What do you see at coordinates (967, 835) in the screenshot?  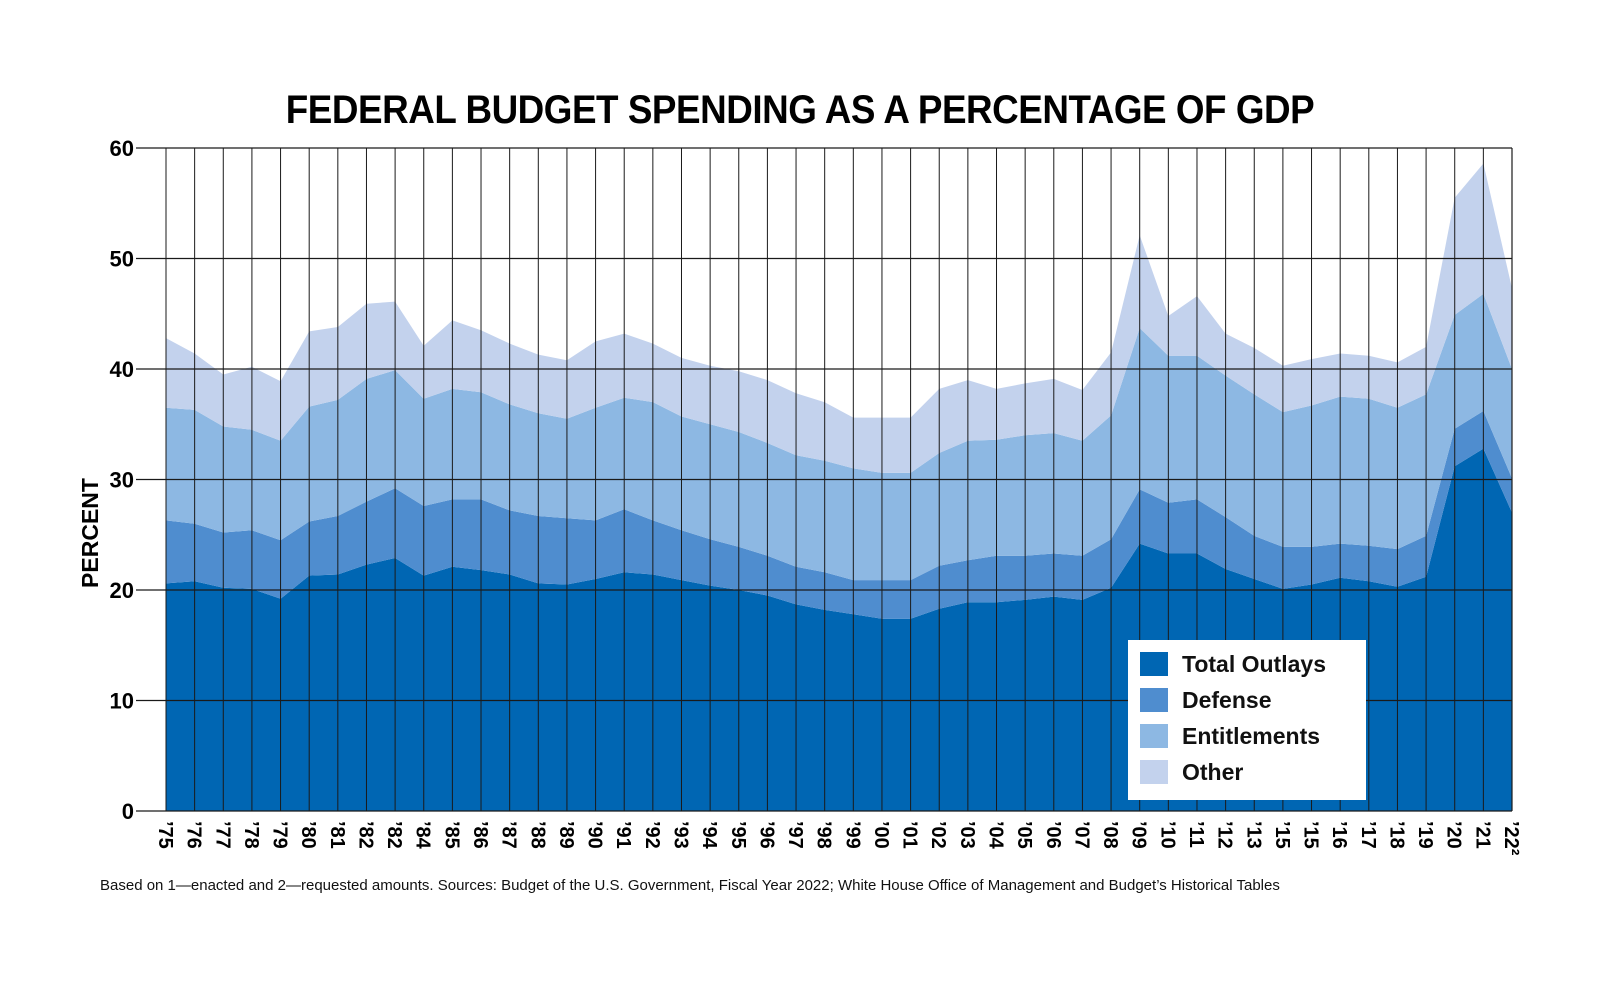 I see `x-tick-label: ’03` at bounding box center [967, 835].